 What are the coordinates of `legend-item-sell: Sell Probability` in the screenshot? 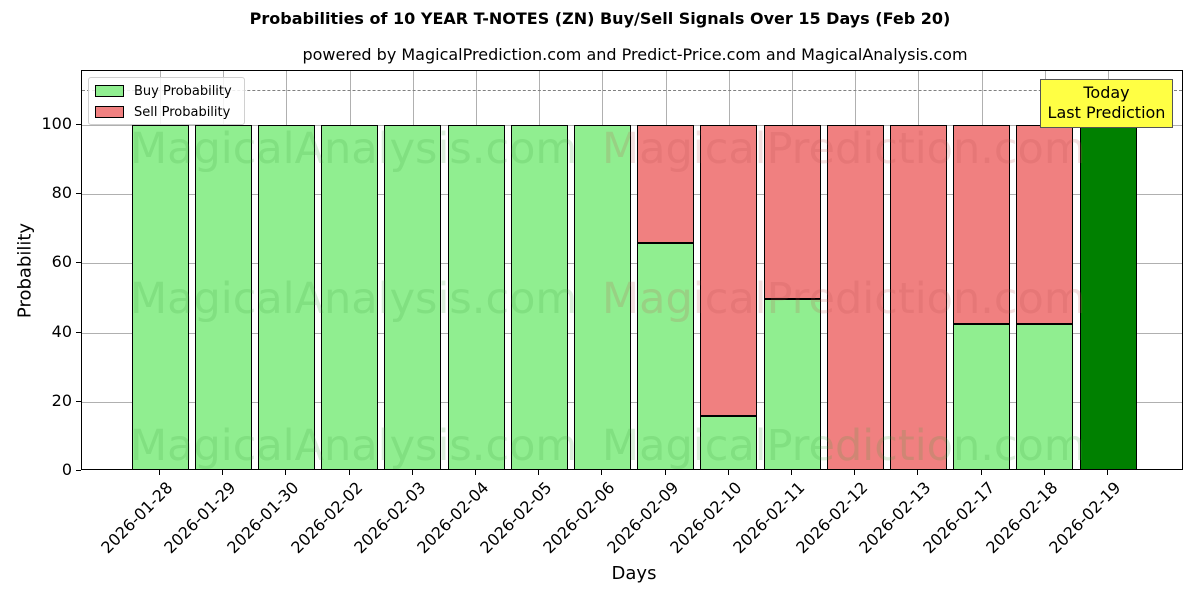 It's located at (162, 112).